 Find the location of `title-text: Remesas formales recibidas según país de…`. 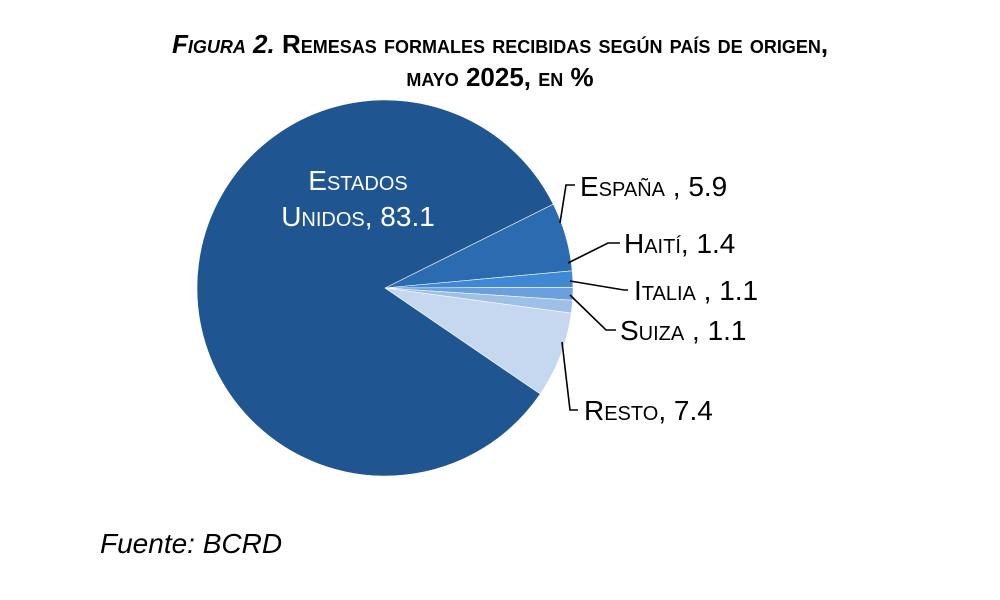

title-text: Remesas formales recibidas según país de… is located at coordinates (555, 44).